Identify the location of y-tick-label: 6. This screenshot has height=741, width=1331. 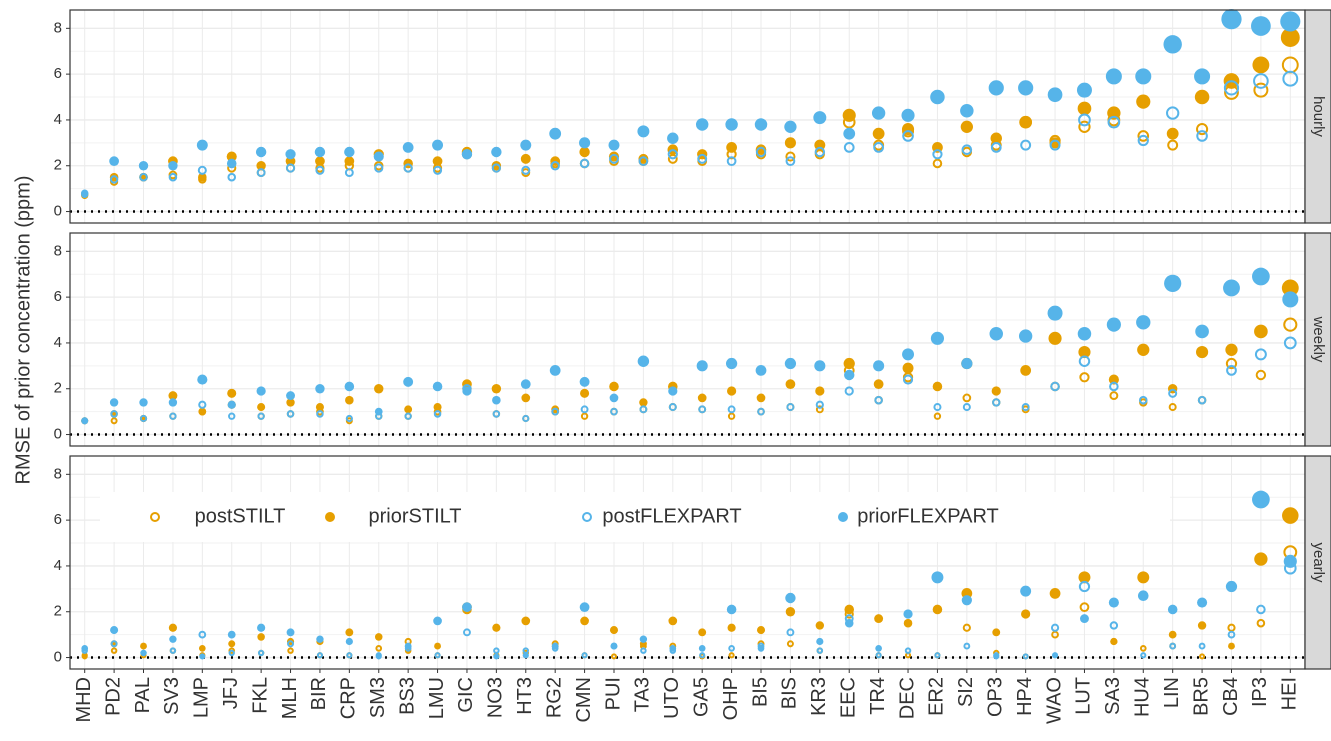
(58, 519).